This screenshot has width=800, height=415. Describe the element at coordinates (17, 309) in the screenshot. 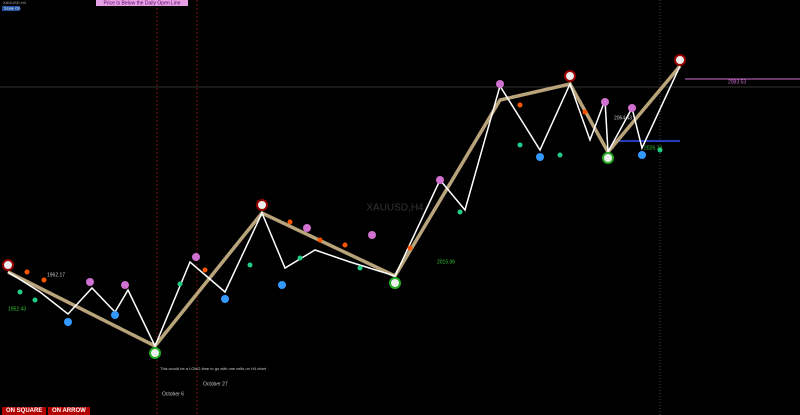

I see `price-label: 1952.43` at that location.